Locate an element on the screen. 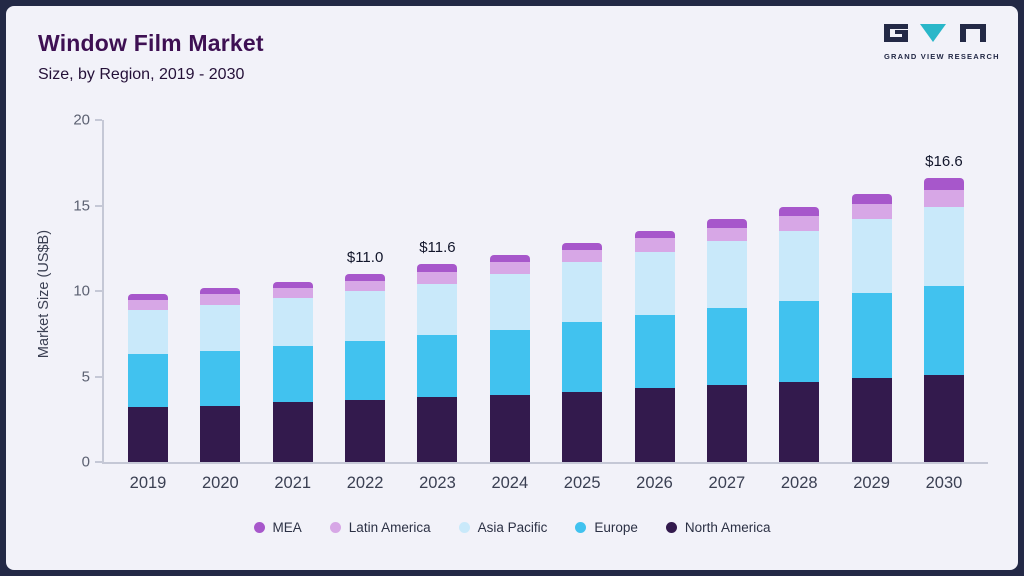 The image size is (1024, 576). bar-2021 is located at coordinates (292, 291).